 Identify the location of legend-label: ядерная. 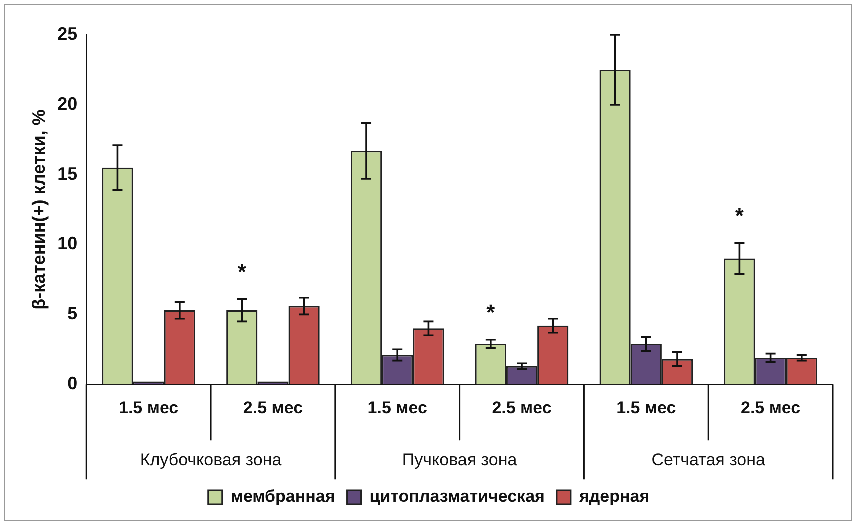
(614, 496).